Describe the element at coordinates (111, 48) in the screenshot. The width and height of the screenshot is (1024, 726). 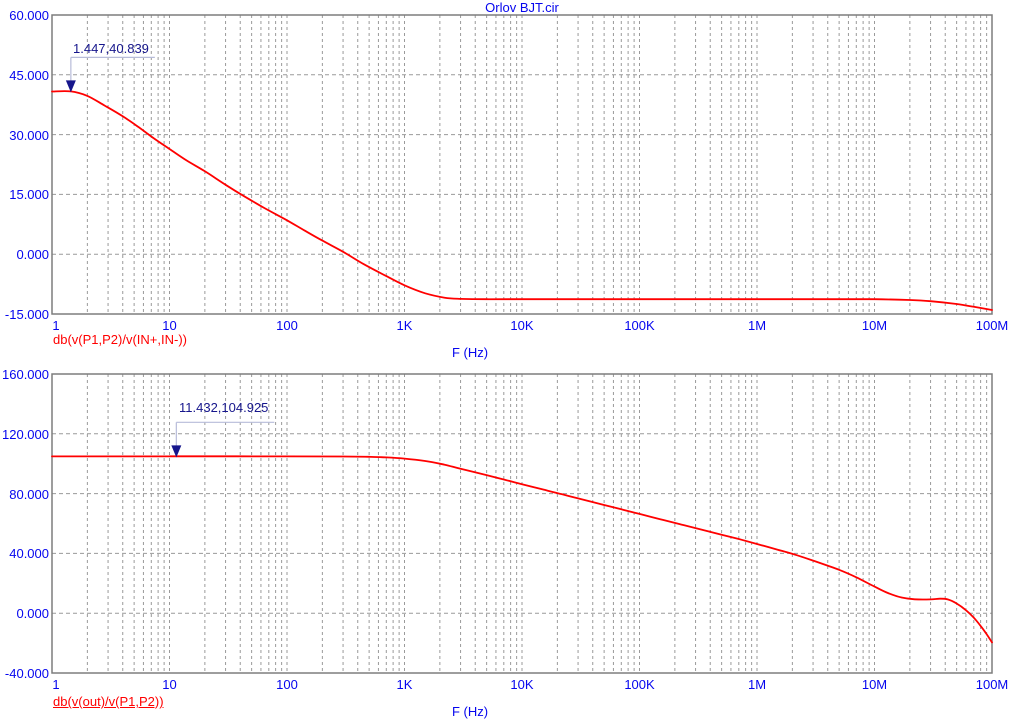
I see `top-cursor-annotation: 1.447,40.839` at that location.